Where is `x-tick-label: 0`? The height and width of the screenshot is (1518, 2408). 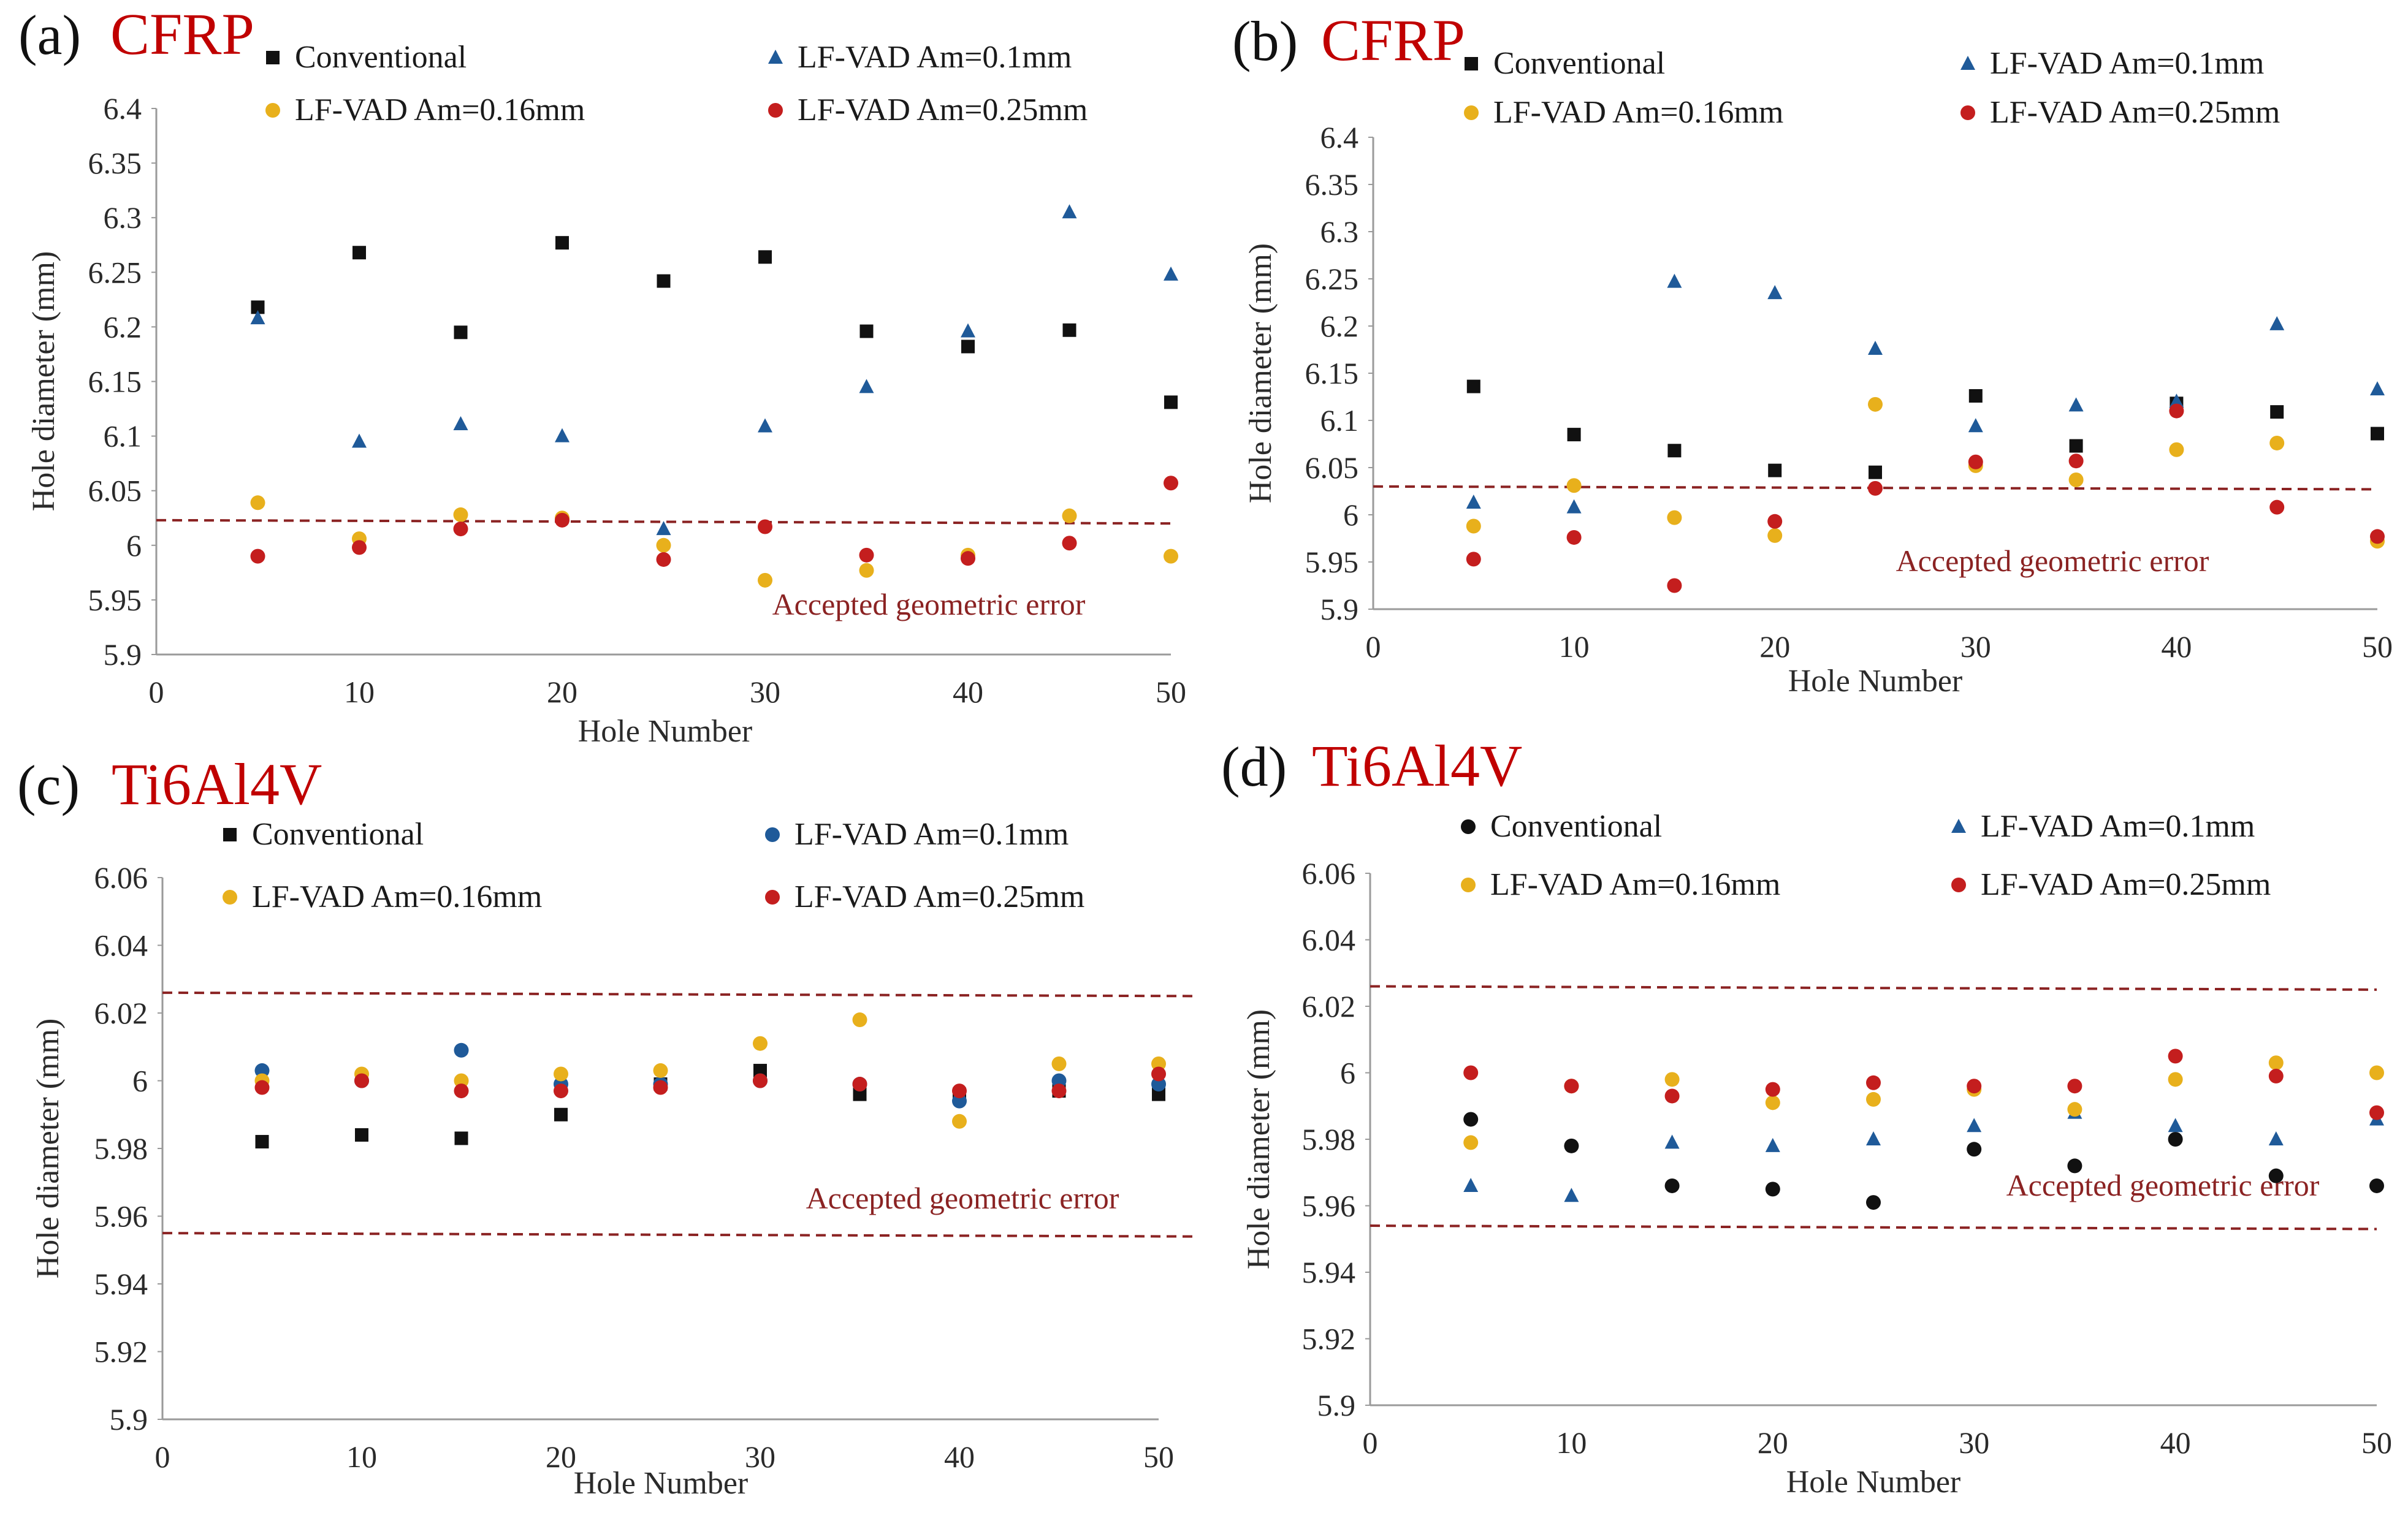
x-tick-label: 0 is located at coordinates (156, 692).